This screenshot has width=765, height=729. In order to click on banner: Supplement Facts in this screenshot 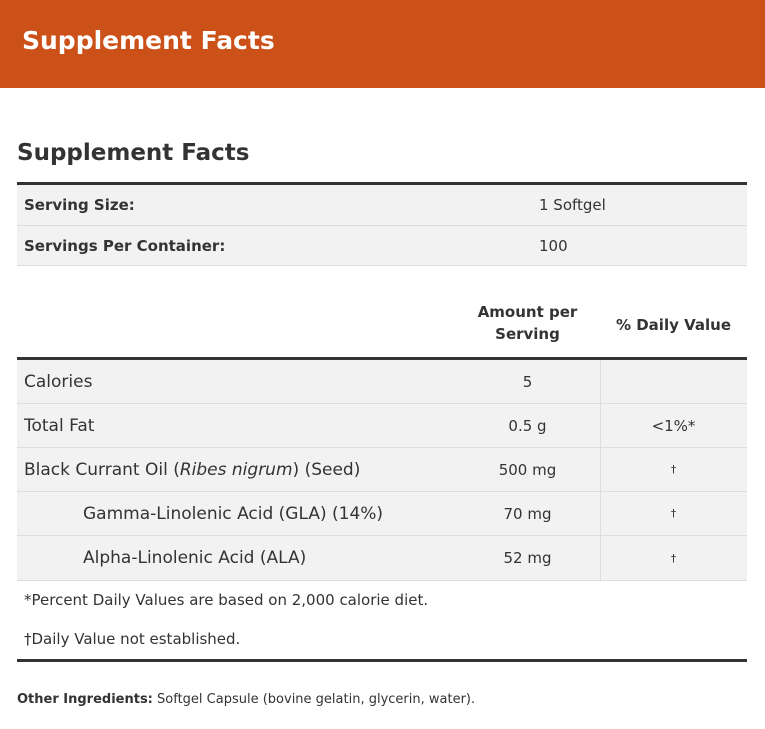, I will do `click(382, 44)`.